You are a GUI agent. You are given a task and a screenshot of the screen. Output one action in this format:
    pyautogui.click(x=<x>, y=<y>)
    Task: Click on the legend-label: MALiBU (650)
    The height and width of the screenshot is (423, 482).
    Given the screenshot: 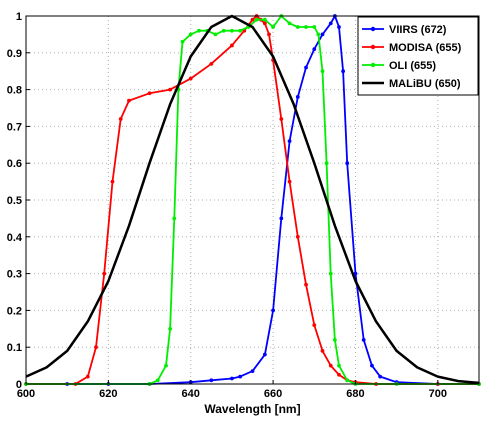 What is the action you would take?
    pyautogui.click(x=425, y=84)
    